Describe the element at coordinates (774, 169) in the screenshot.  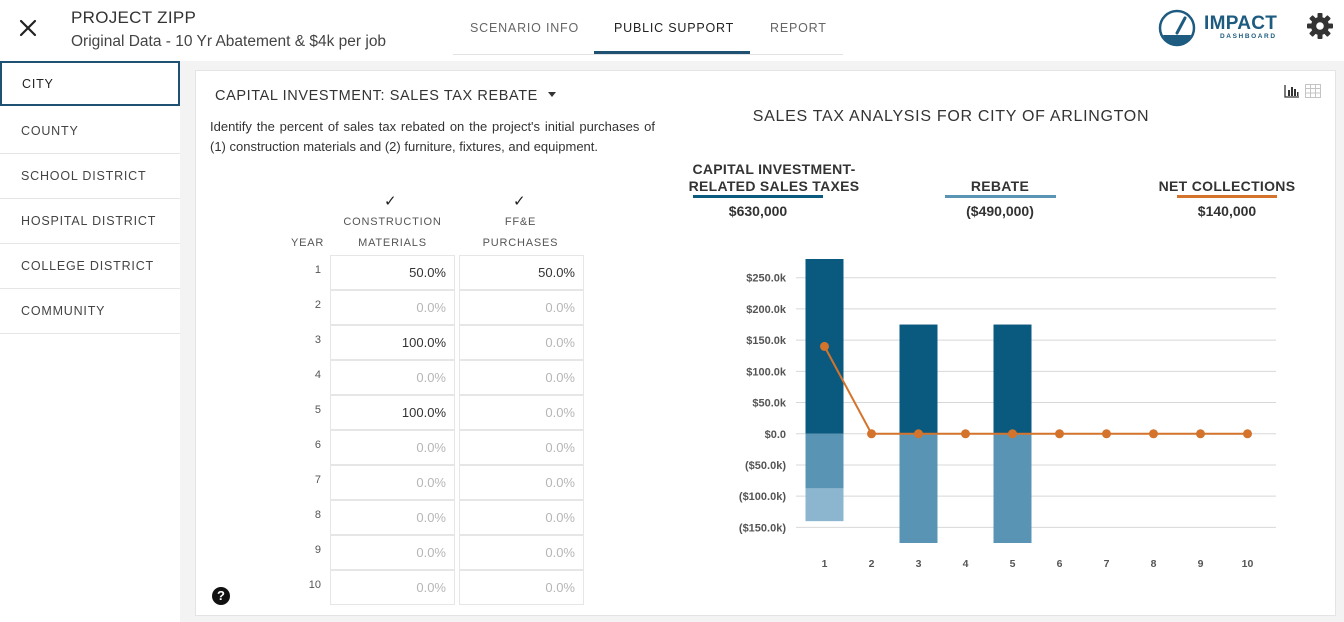
I see `summary-label-line: CAPITAL INVESTMENT-` at that location.